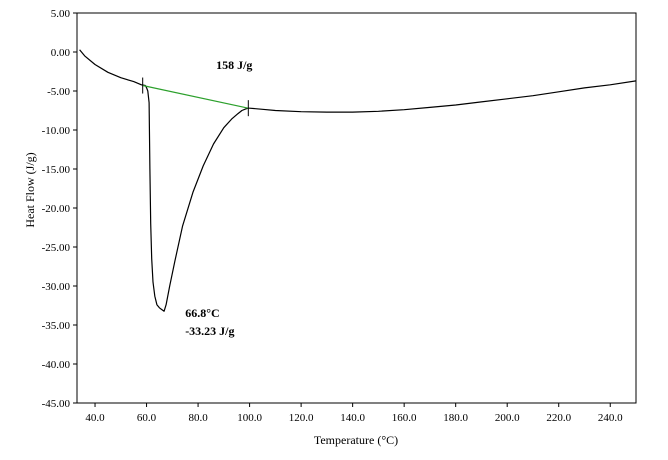 The image size is (668, 460). I want to click on y-tick-label: -25.00, so click(56, 248).